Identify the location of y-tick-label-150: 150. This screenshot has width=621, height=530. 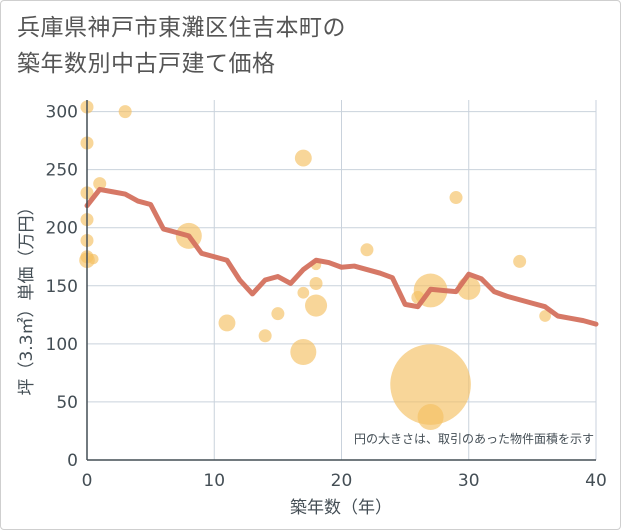
(62, 287).